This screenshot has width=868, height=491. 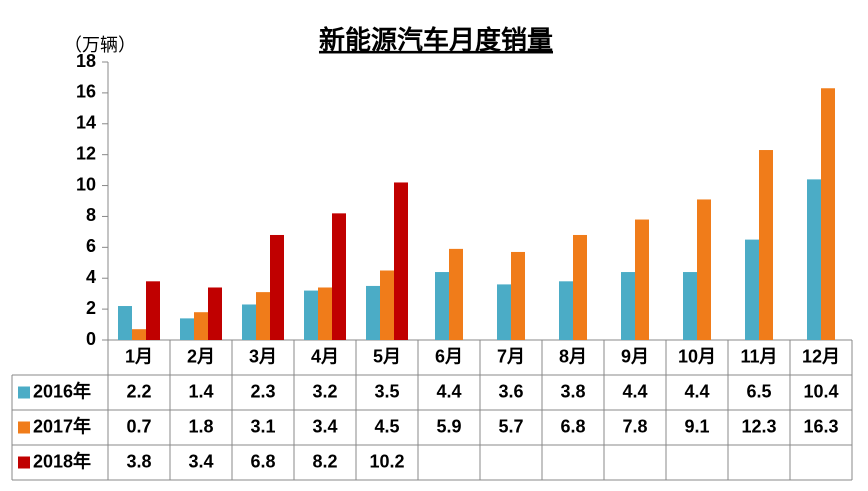 I want to click on table-value: 1.4, so click(x=200, y=391).